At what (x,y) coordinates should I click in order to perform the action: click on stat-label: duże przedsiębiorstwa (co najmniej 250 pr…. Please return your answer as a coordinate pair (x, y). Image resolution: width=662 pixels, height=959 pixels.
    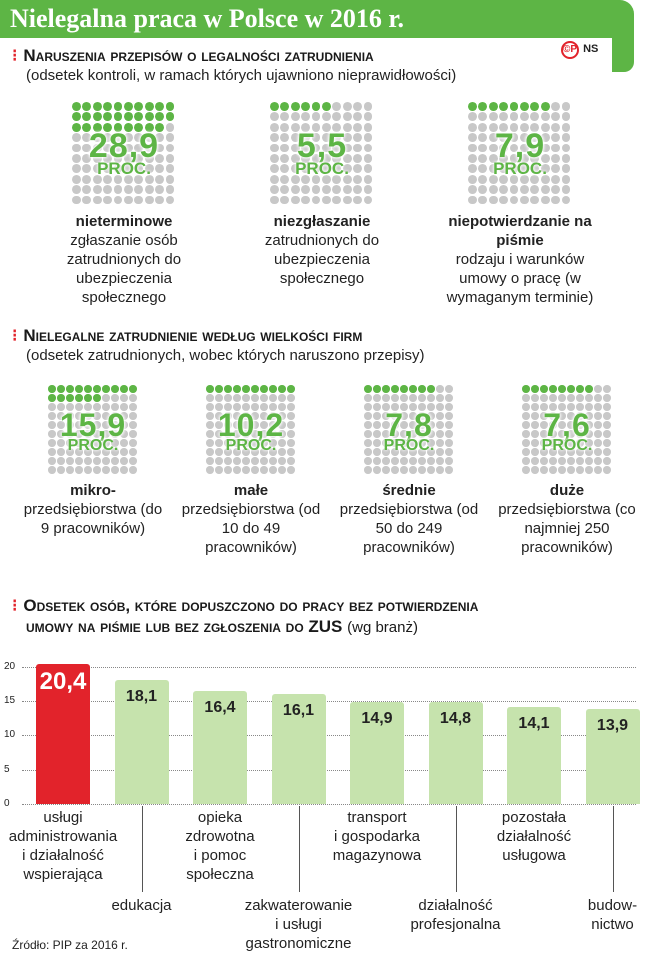
    Looking at the image, I should click on (567, 519).